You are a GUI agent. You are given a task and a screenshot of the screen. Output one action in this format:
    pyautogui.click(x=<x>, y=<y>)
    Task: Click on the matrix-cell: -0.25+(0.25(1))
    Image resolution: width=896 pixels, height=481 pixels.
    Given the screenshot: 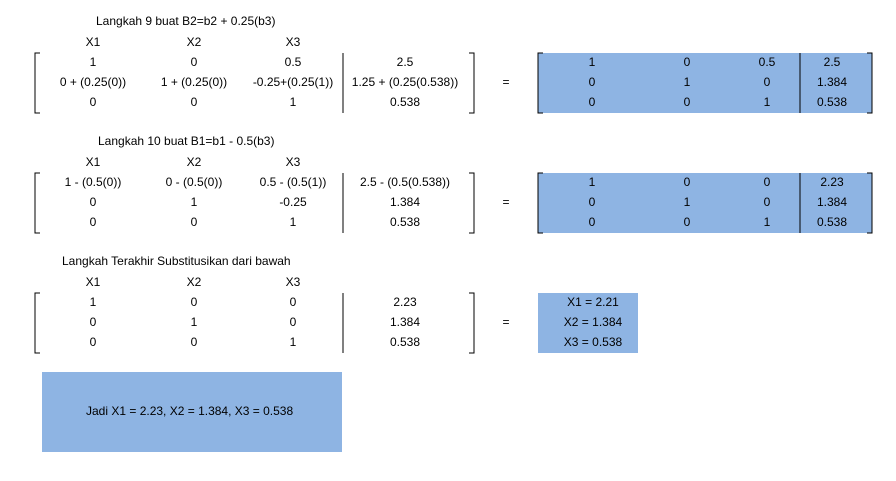 What is the action you would take?
    pyautogui.click(x=293, y=82)
    